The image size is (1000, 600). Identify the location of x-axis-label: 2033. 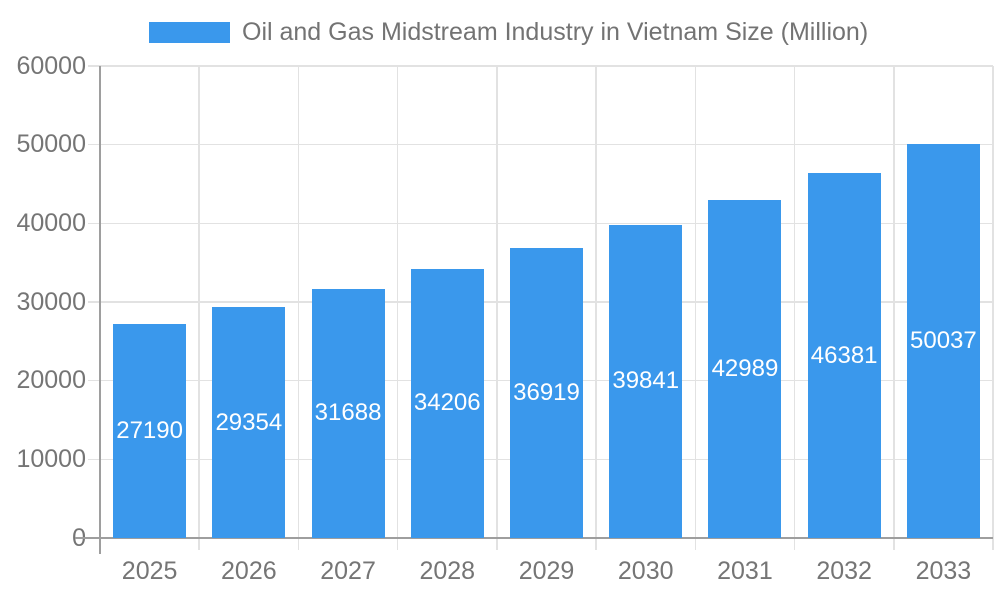
(943, 571).